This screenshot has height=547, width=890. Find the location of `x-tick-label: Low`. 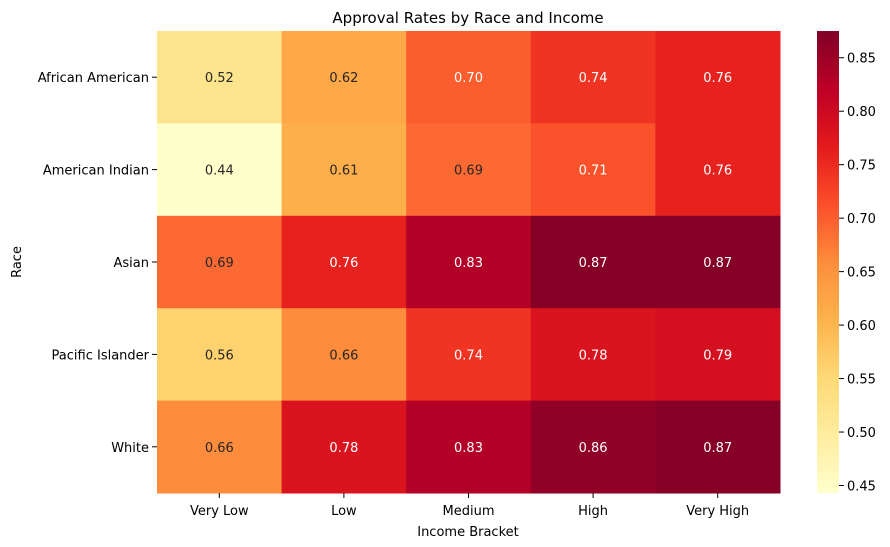

x-tick-label: Low is located at coordinates (344, 511).